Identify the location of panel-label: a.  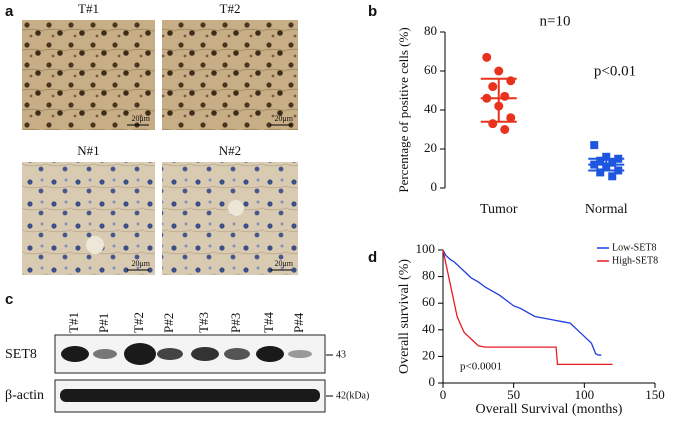
(9, 11).